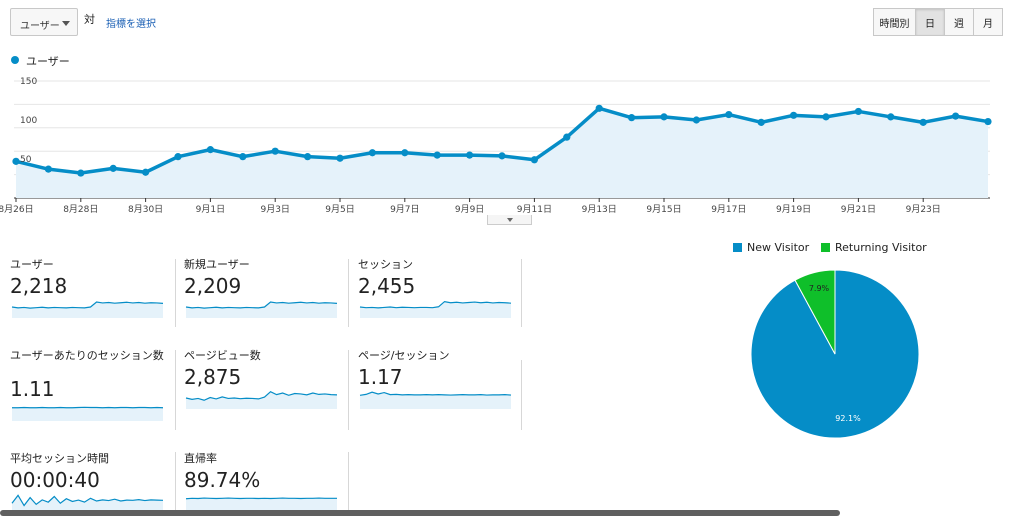  I want to click on metric-value: 1.17, so click(380, 377).